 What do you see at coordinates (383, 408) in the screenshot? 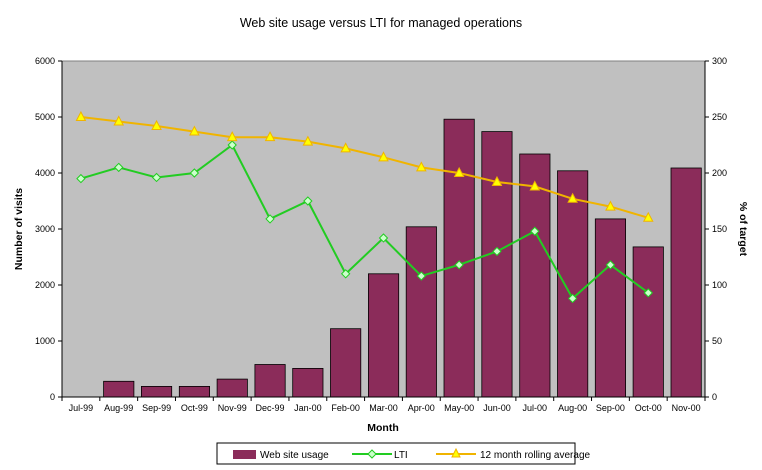
I see `x-tick-label: Mar-00` at bounding box center [383, 408].